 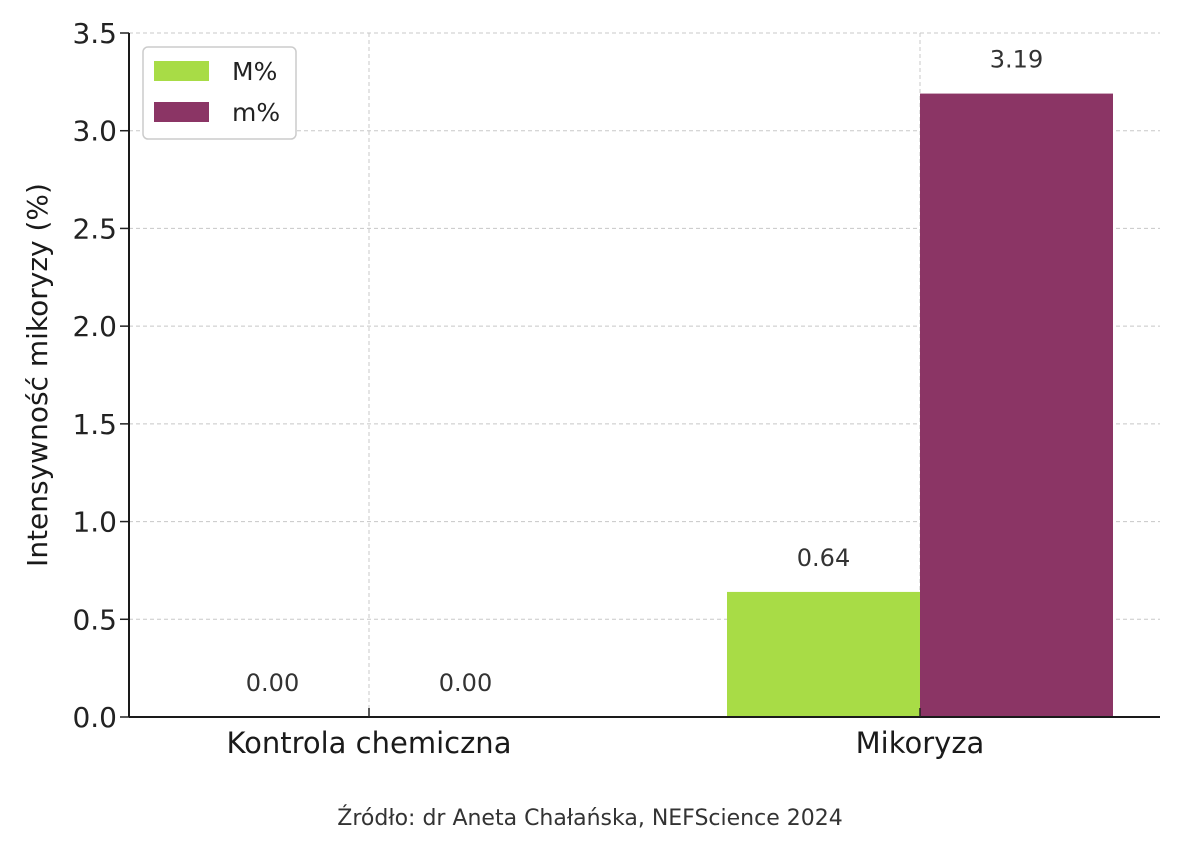 What do you see at coordinates (94, 424) in the screenshot?
I see `y-tick-label: 1.5` at bounding box center [94, 424].